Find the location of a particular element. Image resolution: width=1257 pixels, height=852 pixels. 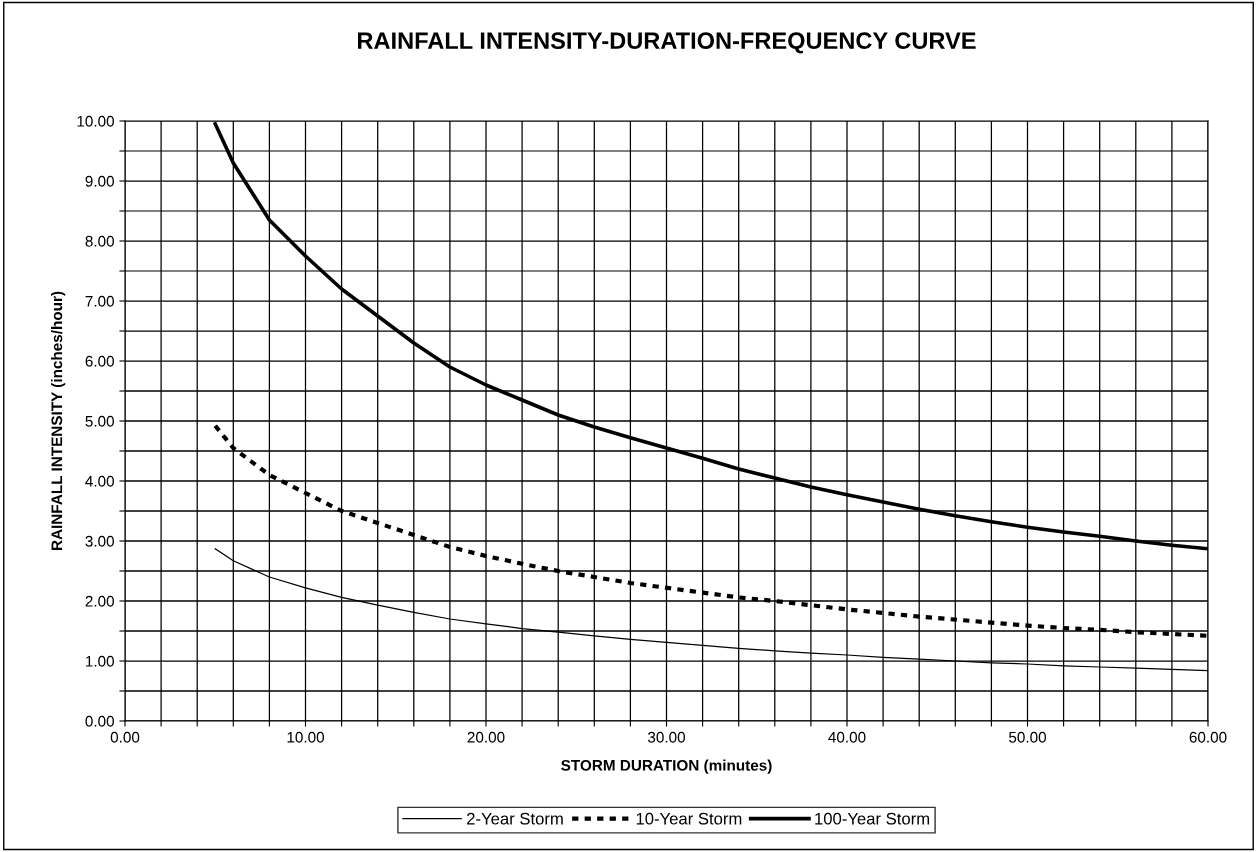

y-tick-label: 7.00 is located at coordinates (99, 301).